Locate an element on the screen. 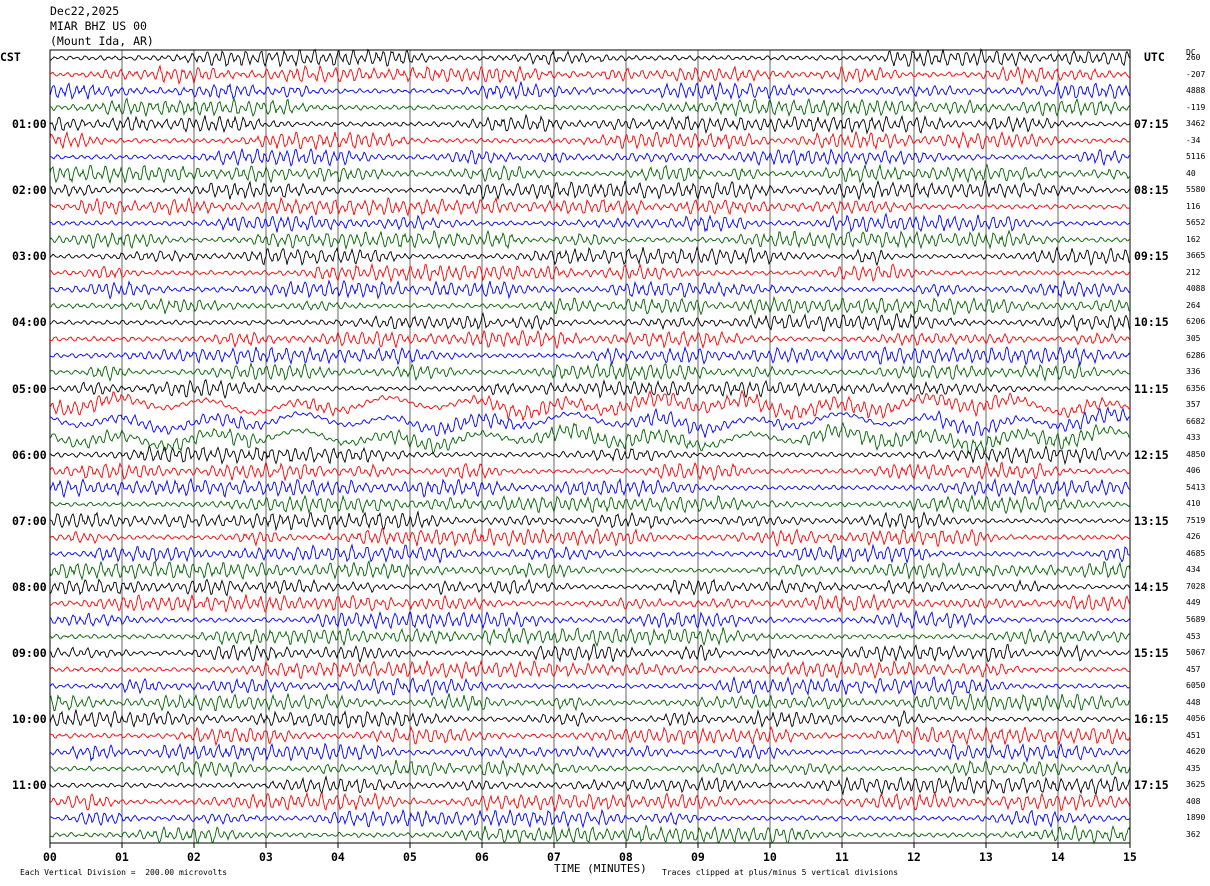 This screenshot has width=1210, height=886. left-hour-label: 03:00 is located at coordinates (29, 256).